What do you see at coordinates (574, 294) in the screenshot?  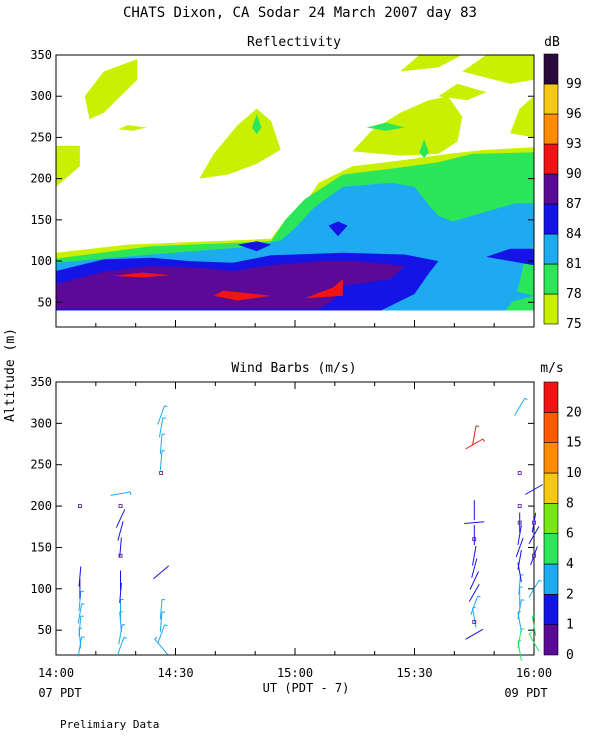 I see `refl-colorbar-label-78: 78` at bounding box center [574, 294].